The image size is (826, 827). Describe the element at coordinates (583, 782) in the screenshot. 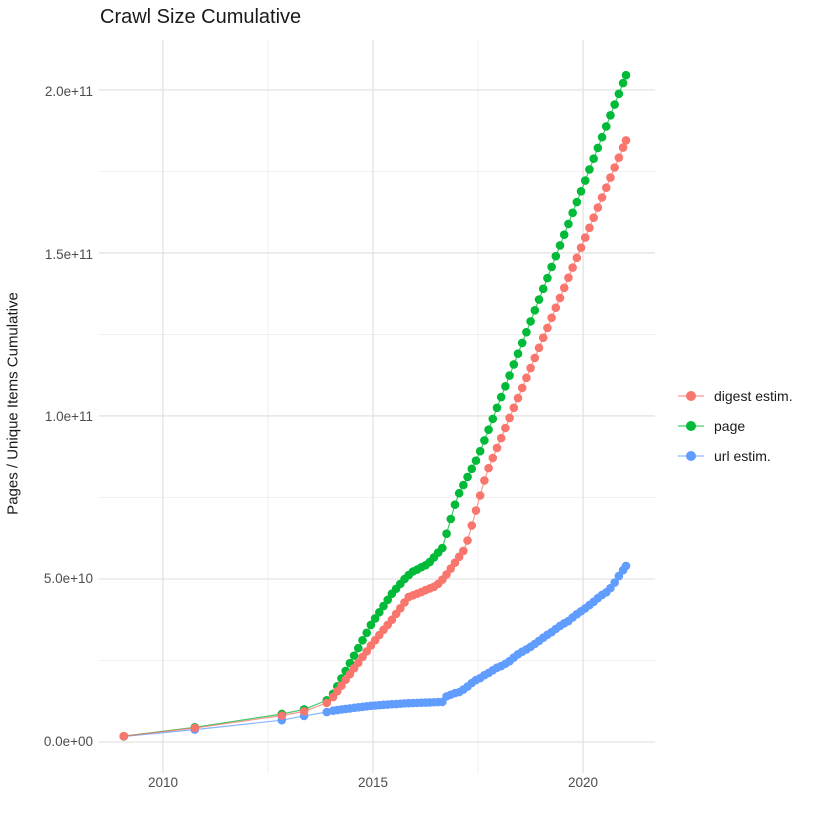

I see `x-tick-label-2020: 2020` at that location.